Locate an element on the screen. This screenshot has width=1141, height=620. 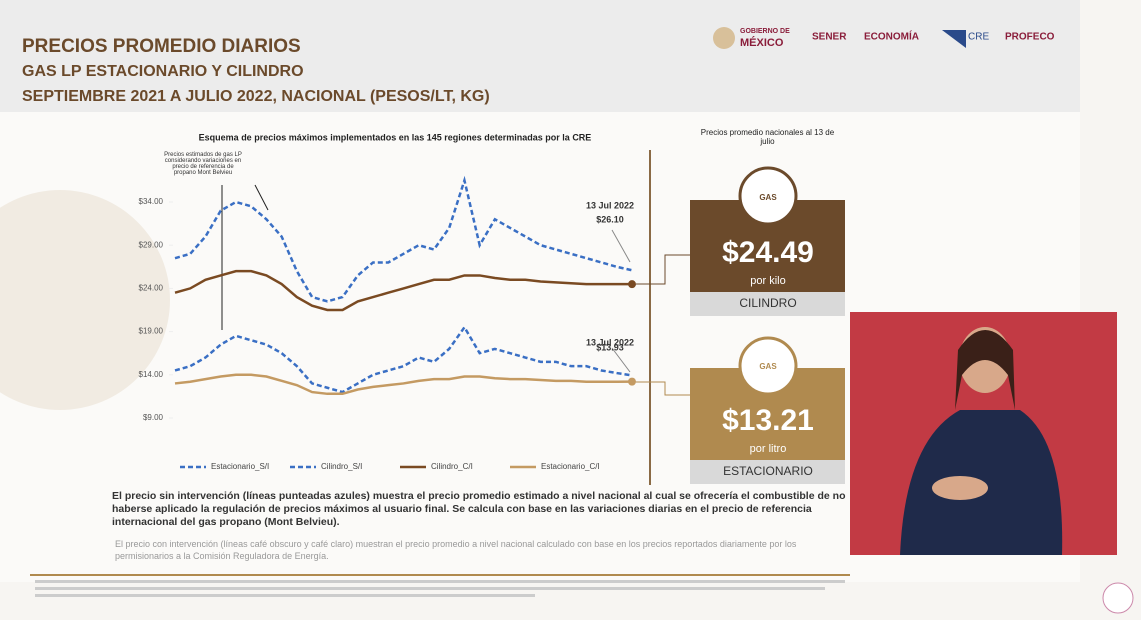
y-tick-label: $14.00 is located at coordinates (151, 374).